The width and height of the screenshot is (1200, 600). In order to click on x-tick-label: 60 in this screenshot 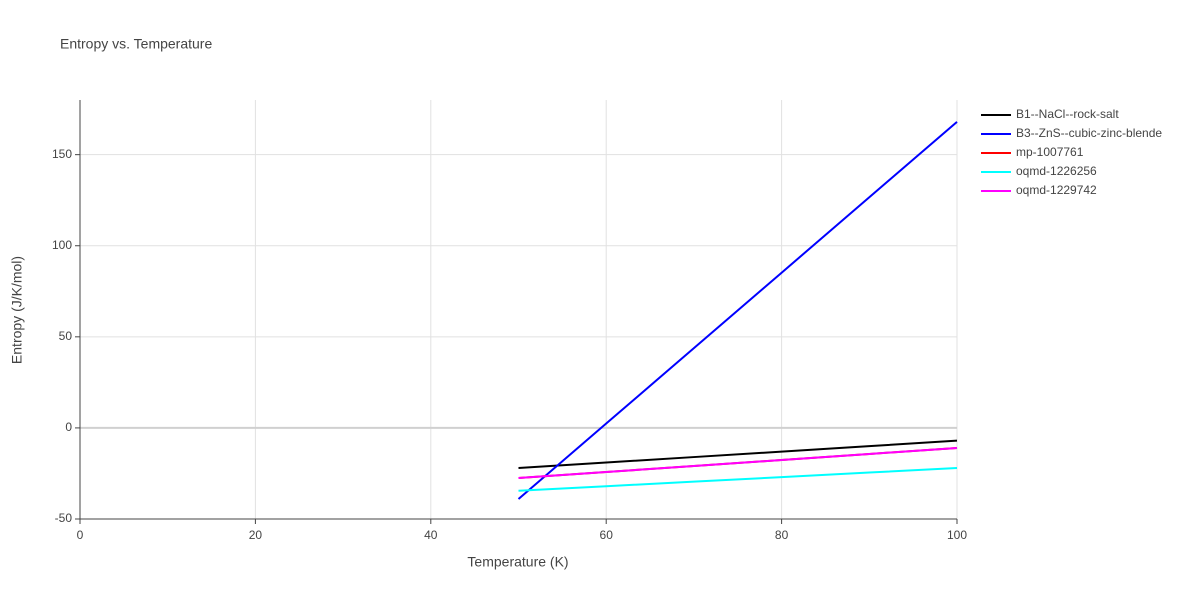, I will do `click(607, 535)`.